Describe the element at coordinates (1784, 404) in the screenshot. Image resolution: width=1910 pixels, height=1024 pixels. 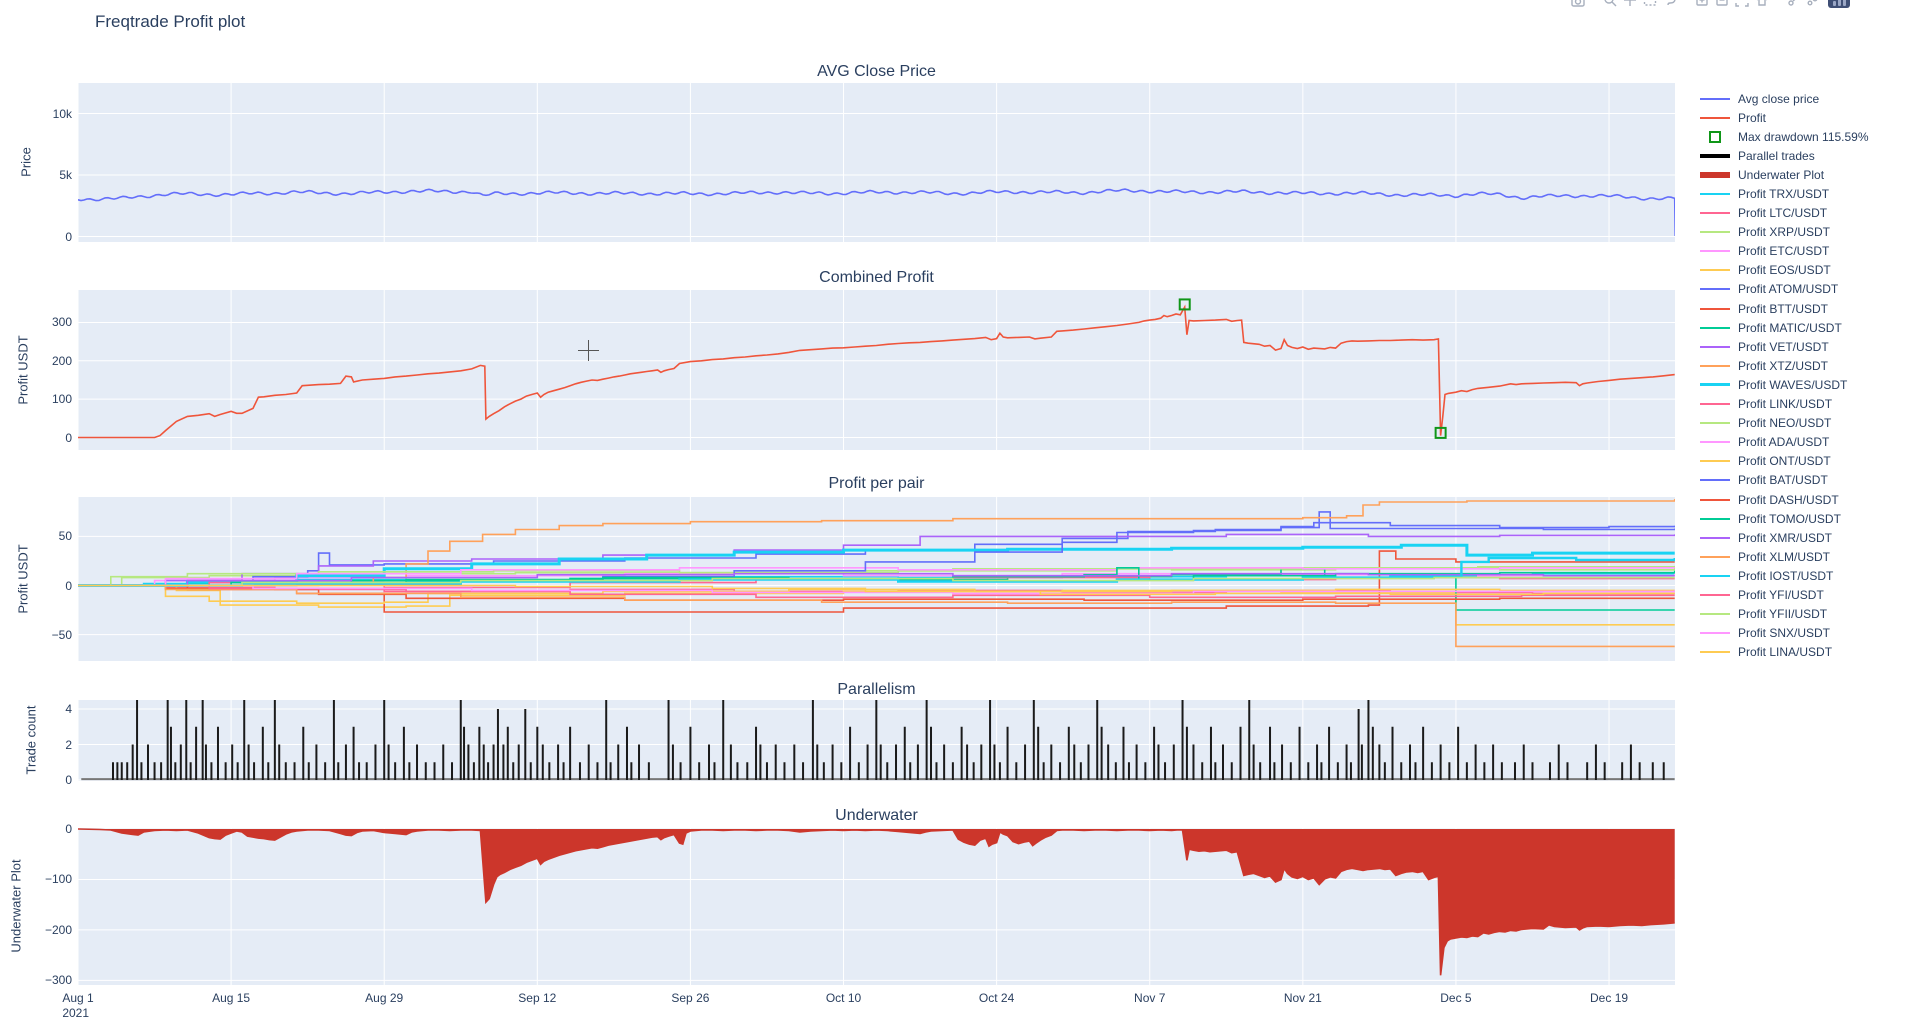
I see `legend-item-profit-link-usdt: Profit LINK/USDT` at that location.